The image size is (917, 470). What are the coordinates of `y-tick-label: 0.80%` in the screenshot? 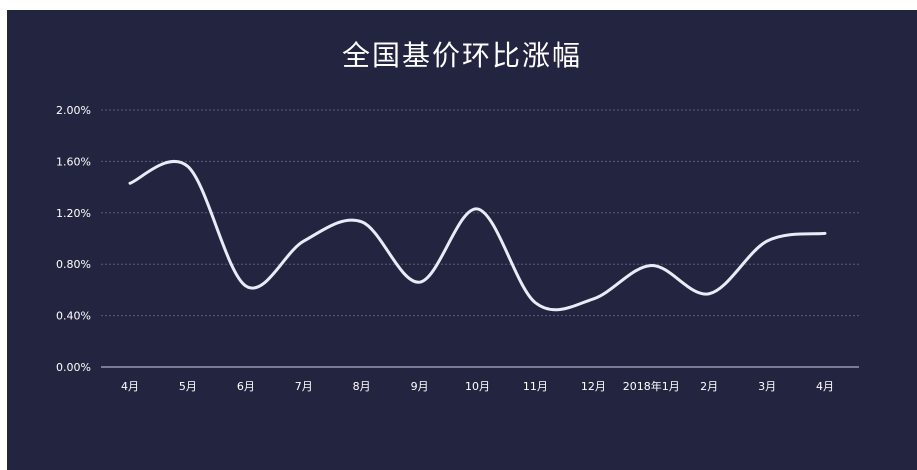 It's located at (73, 264).